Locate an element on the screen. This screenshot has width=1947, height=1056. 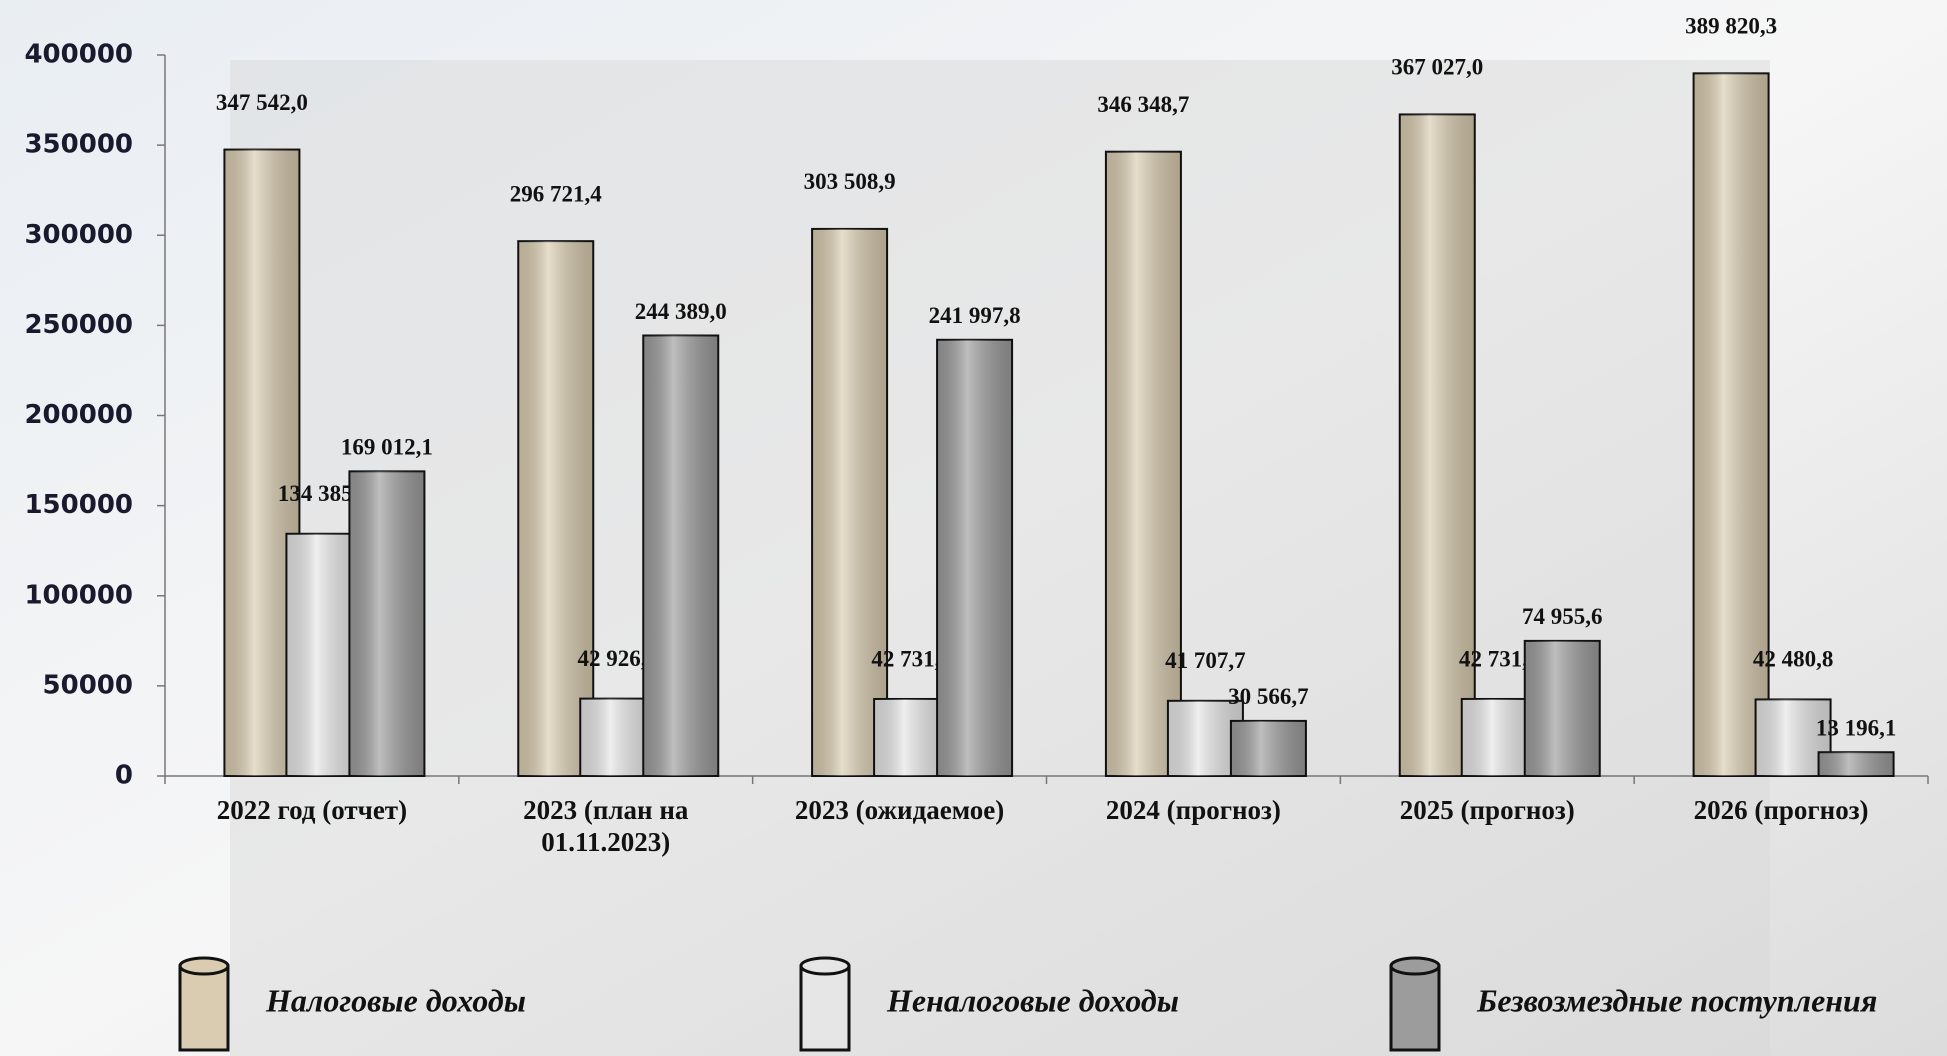
y-tick-label: 400000 is located at coordinates (78, 55).